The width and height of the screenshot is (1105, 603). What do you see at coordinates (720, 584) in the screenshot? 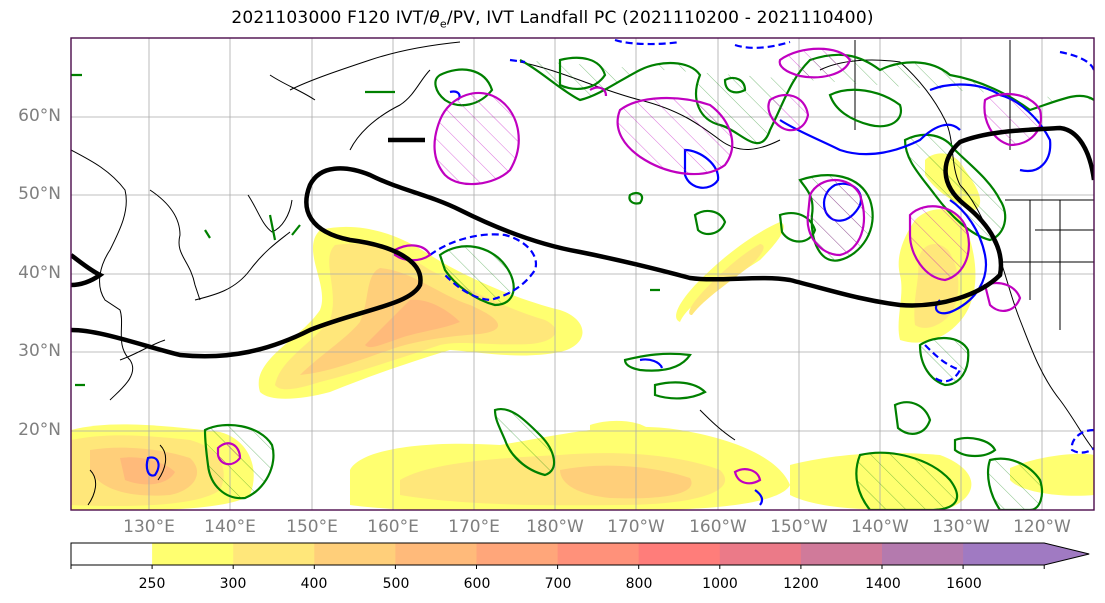
I see `colorbar-tick-label: 1000` at bounding box center [720, 584].